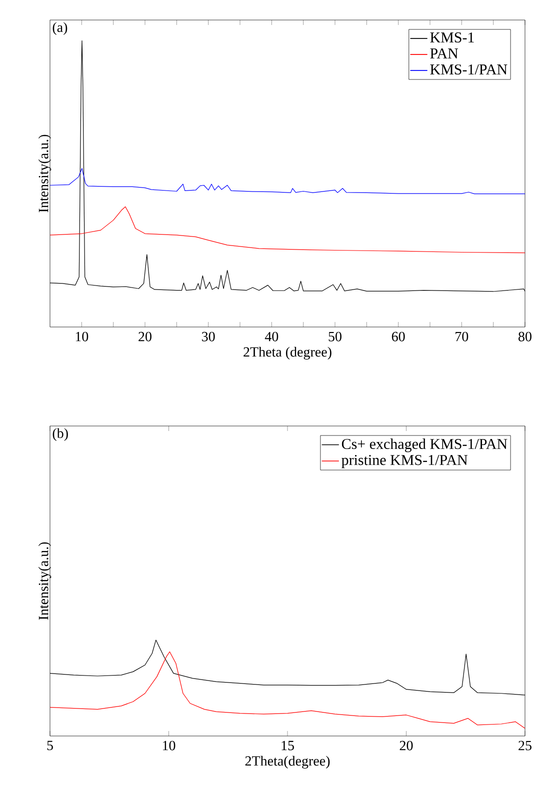 The image size is (537, 788). What do you see at coordinates (288, 353) in the screenshot?
I see `x-axis-title: 2Theta (degree)` at bounding box center [288, 353].